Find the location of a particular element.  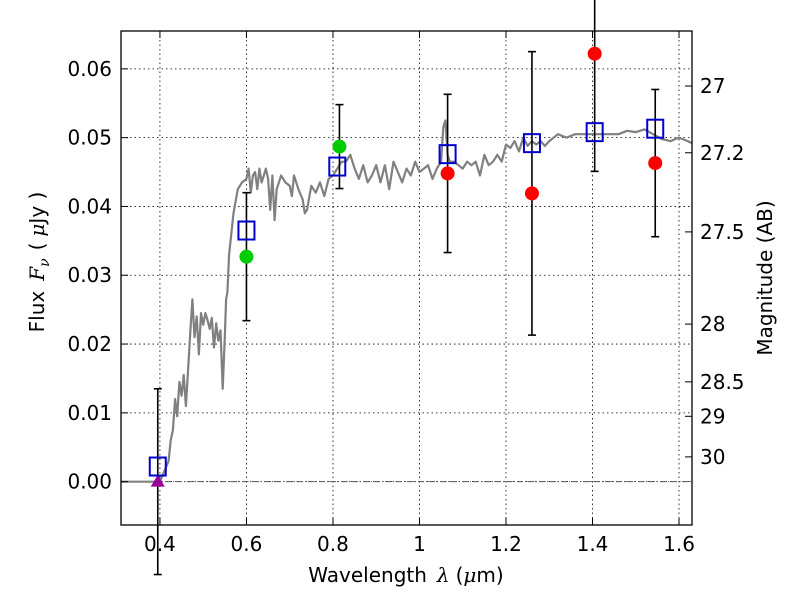

x-tick-label: 0.4 is located at coordinates (160, 544).